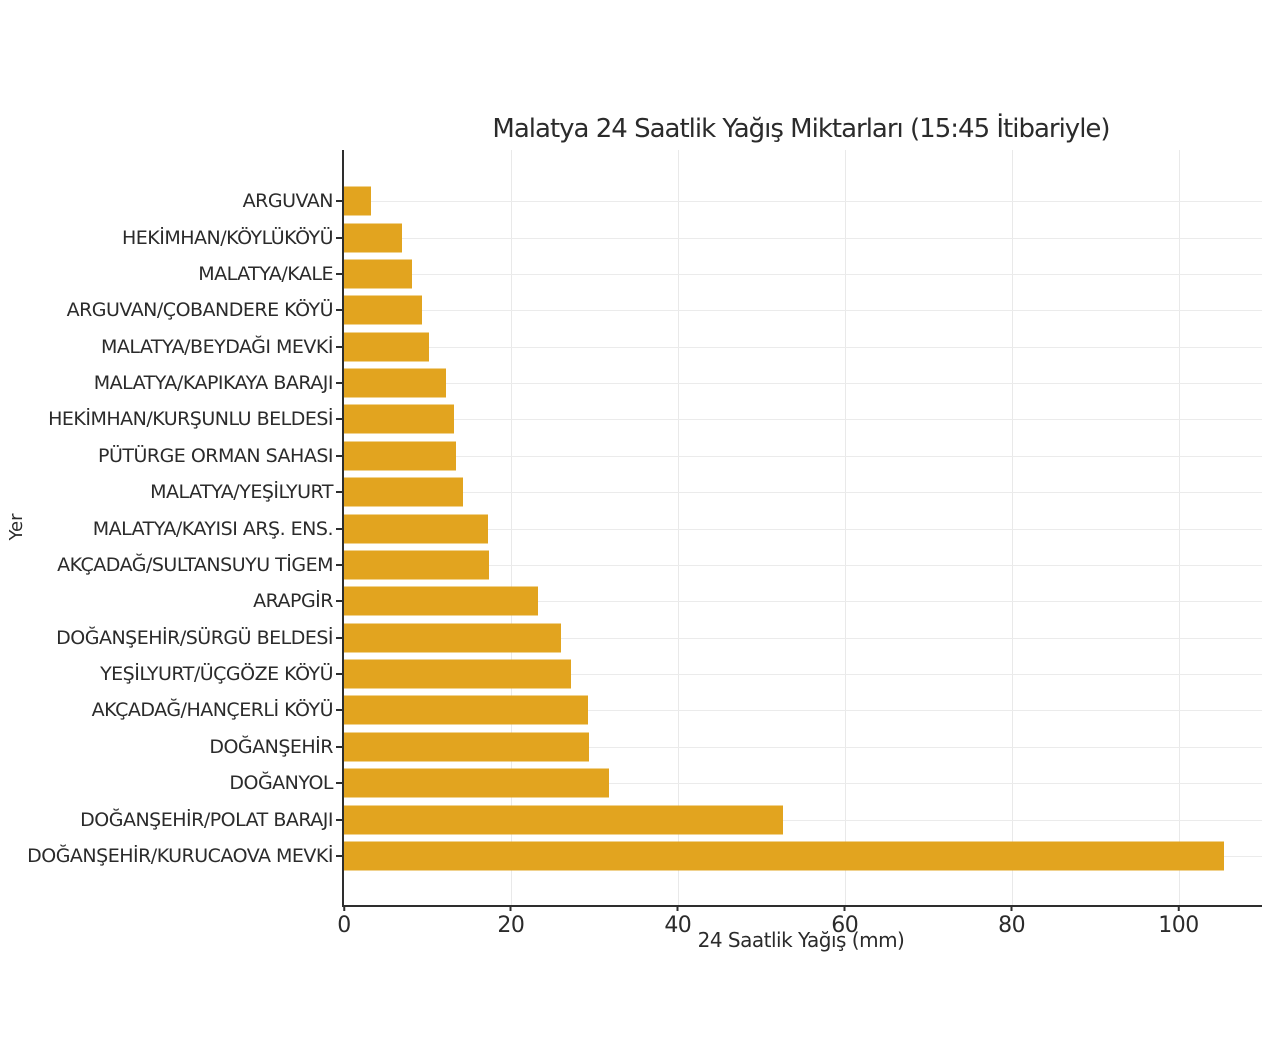  I want to click on category-label: ARGUVAN/ÇOBANDERE KÖYÜ, so click(200, 310).